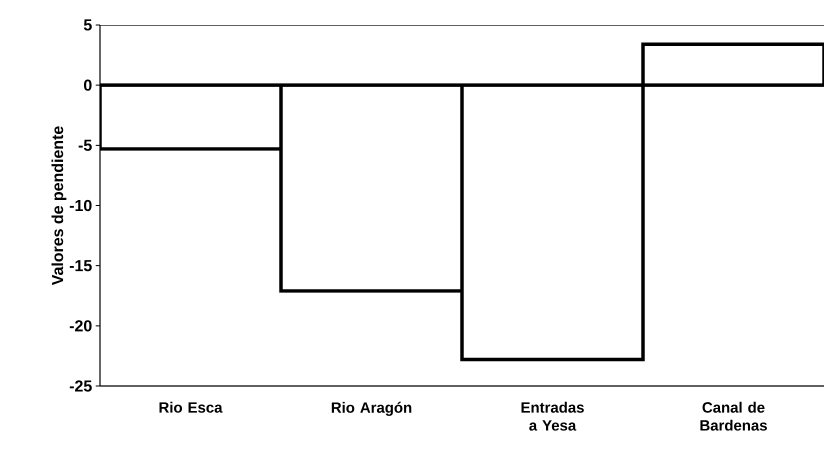  Describe the element at coordinates (191, 407) in the screenshot. I see `x-tick-label: Rio Esca` at that location.